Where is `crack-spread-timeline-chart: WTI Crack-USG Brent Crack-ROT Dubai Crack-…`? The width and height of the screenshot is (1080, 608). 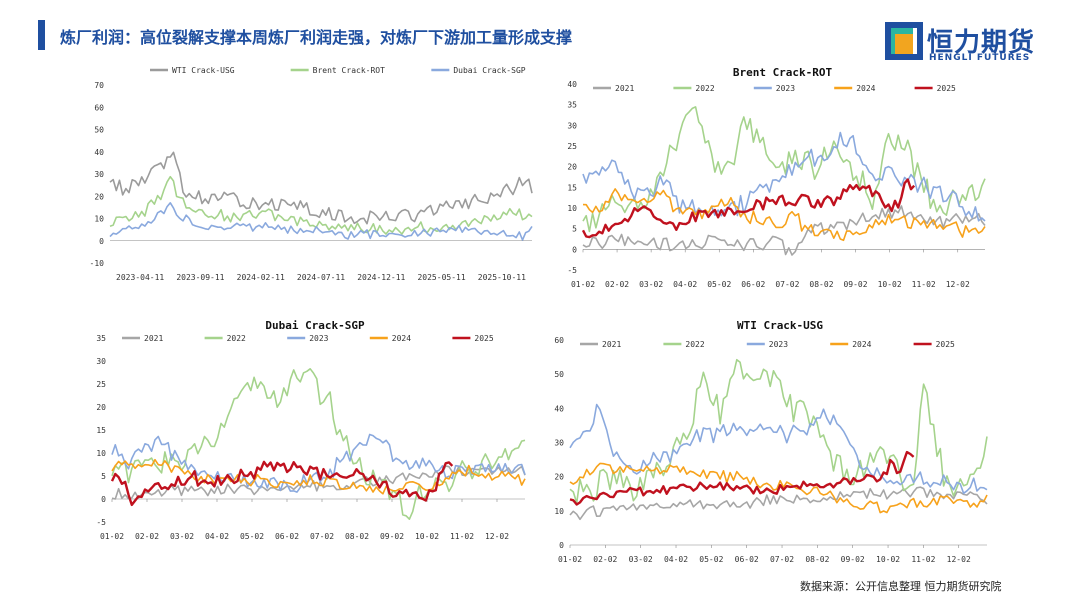 crack-spread-timeline-chart: WTI Crack-USG Brent Crack-ROT Dubai Crack-… is located at coordinates (311, 174).